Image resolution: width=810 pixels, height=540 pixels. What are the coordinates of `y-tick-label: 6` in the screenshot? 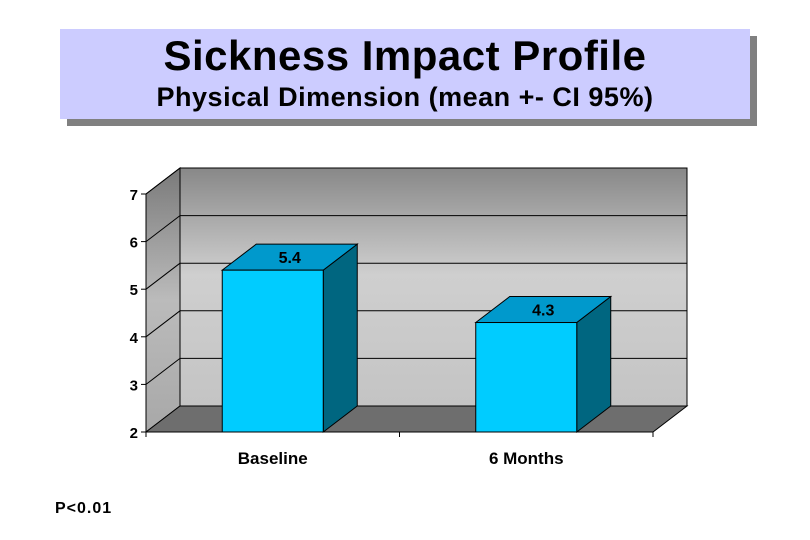 It's located at (134, 243).